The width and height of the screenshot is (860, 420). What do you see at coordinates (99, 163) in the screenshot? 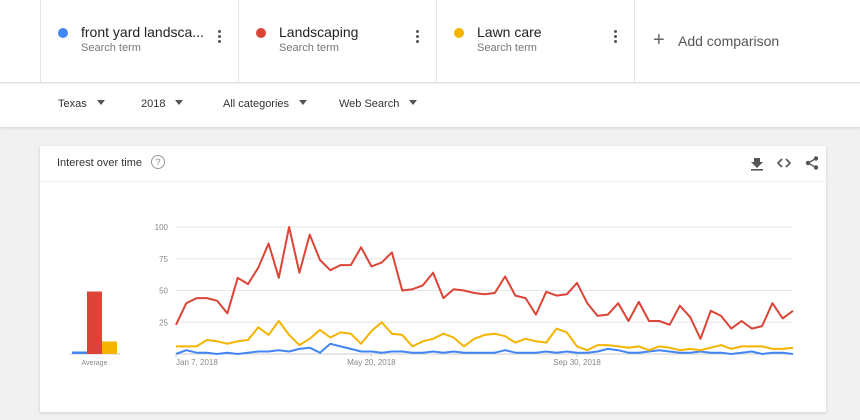
I see `card-title: Interest over time` at bounding box center [99, 163].